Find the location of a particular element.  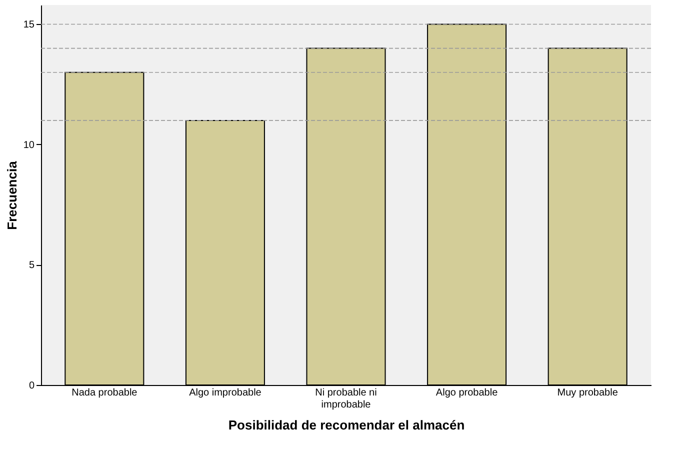

x-tick-label: Algo improbable is located at coordinates (225, 393).